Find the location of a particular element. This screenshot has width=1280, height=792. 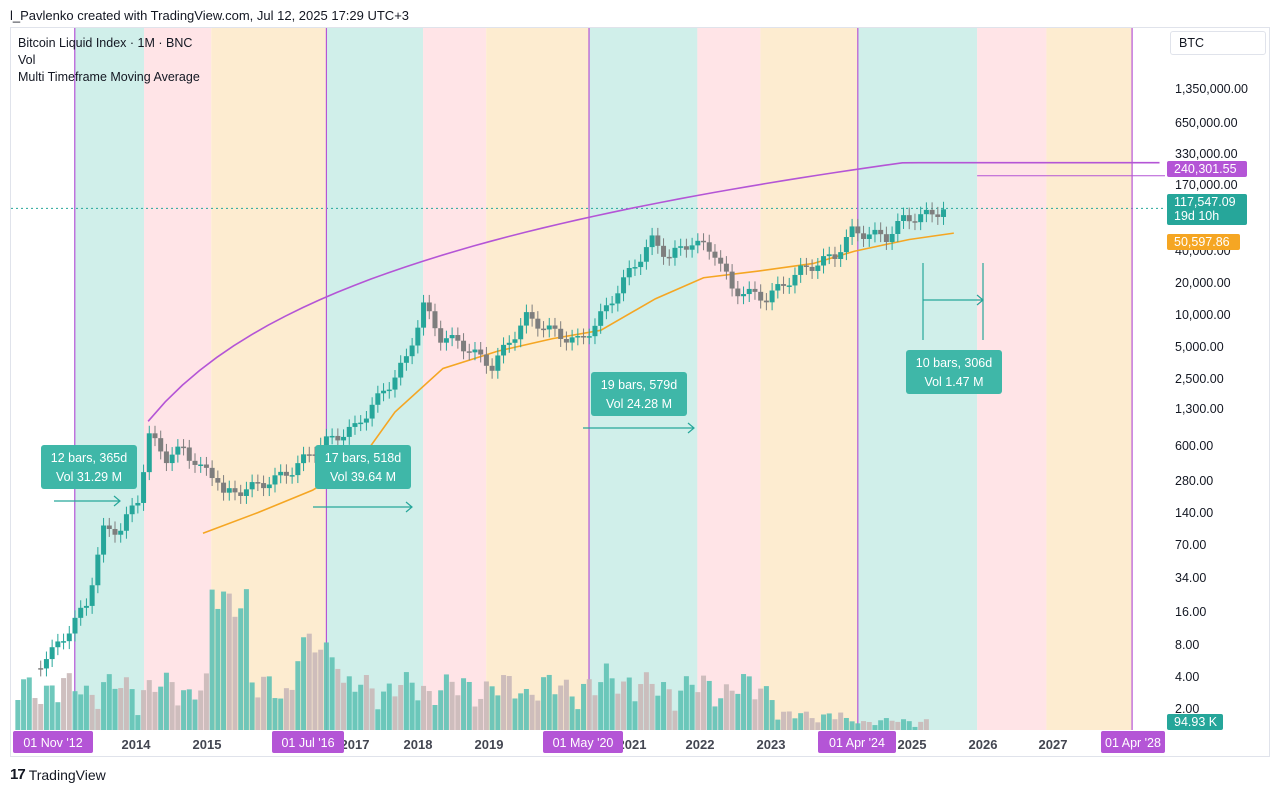

current-price-tag is located at coordinates (1207, 209).